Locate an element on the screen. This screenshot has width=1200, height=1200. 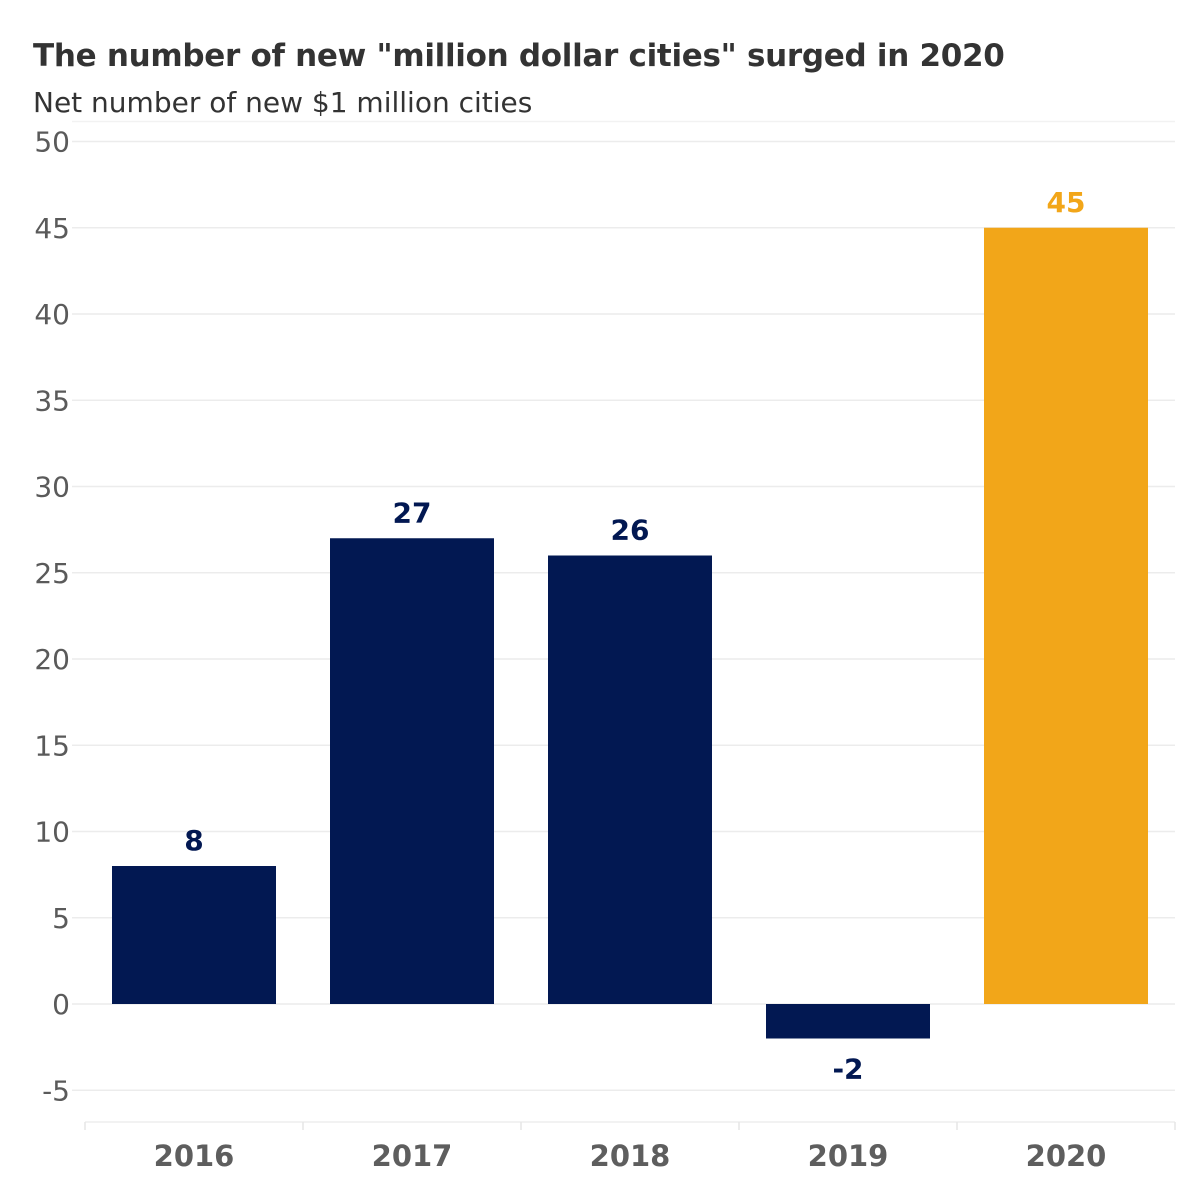
data-label-2018: 26 is located at coordinates (630, 530).